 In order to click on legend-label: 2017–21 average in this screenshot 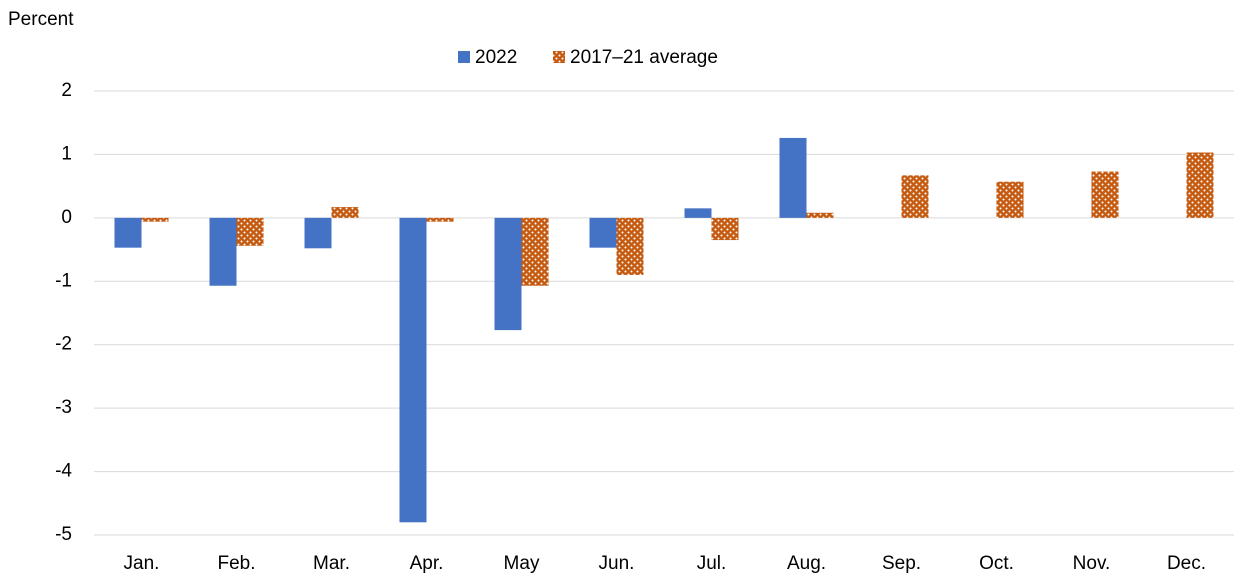, I will do `click(644, 57)`.